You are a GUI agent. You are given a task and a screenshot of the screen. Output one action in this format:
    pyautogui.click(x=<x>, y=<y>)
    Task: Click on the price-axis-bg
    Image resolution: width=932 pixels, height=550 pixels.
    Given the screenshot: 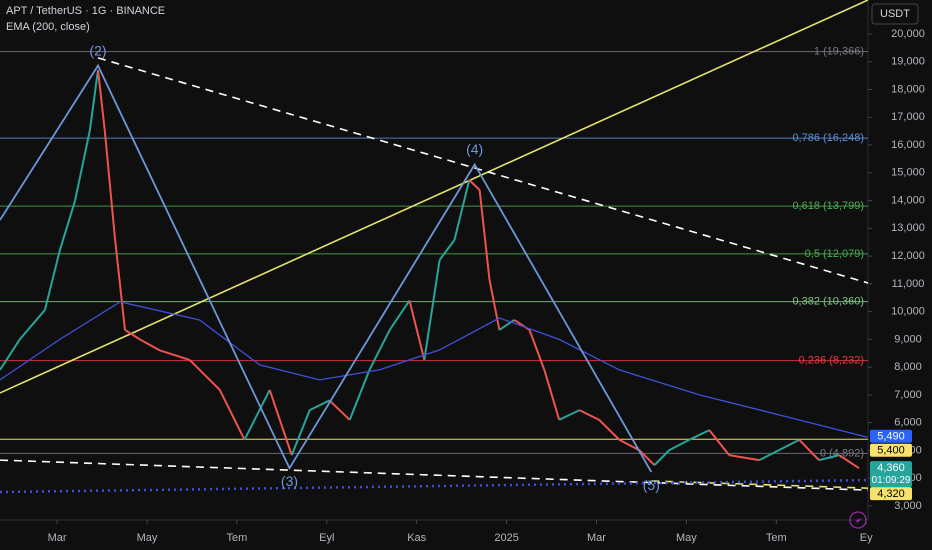 What is the action you would take?
    pyautogui.click(x=900, y=275)
    